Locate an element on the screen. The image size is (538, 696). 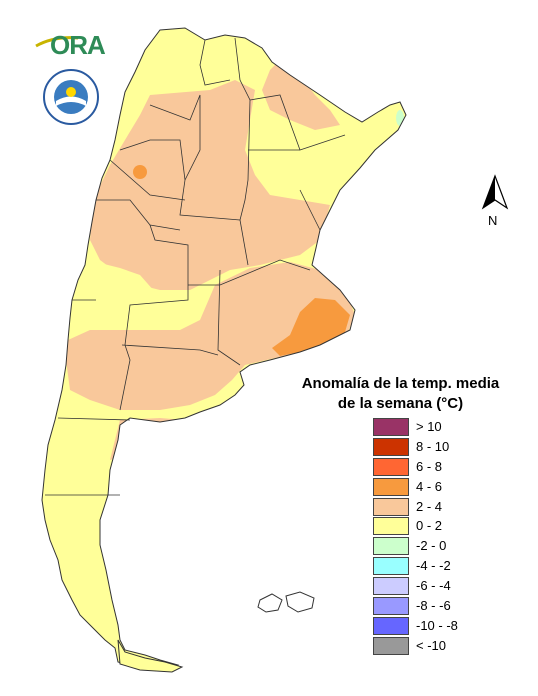
legend-label: 0 - 2 is located at coordinates (429, 526).